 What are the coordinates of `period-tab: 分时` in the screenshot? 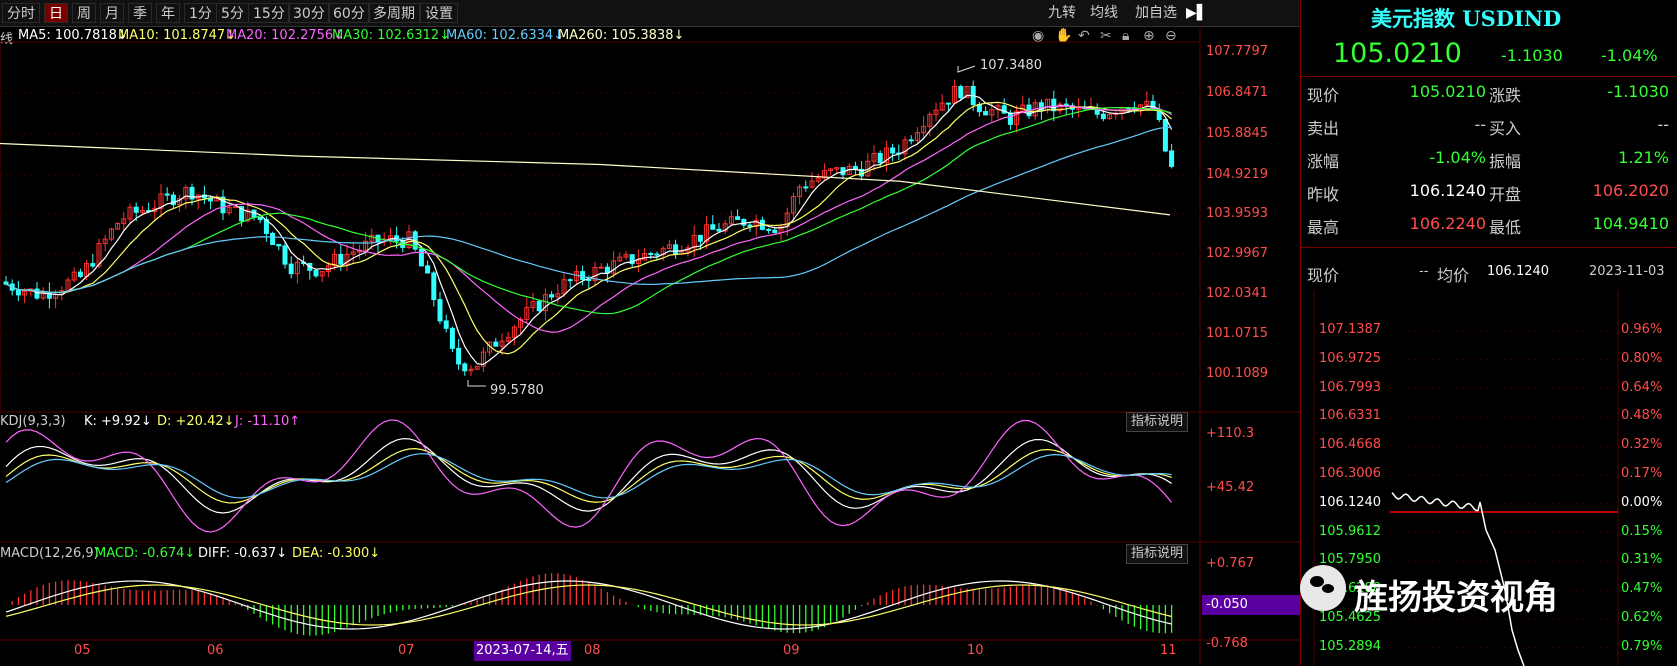 It's located at (21, 13).